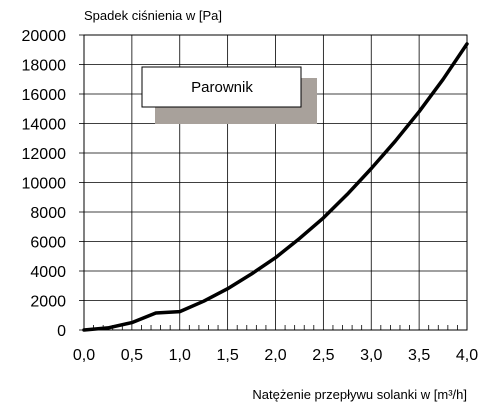 Image resolution: width=484 pixels, height=405 pixels. I want to click on legend-box-frame, so click(221, 87).